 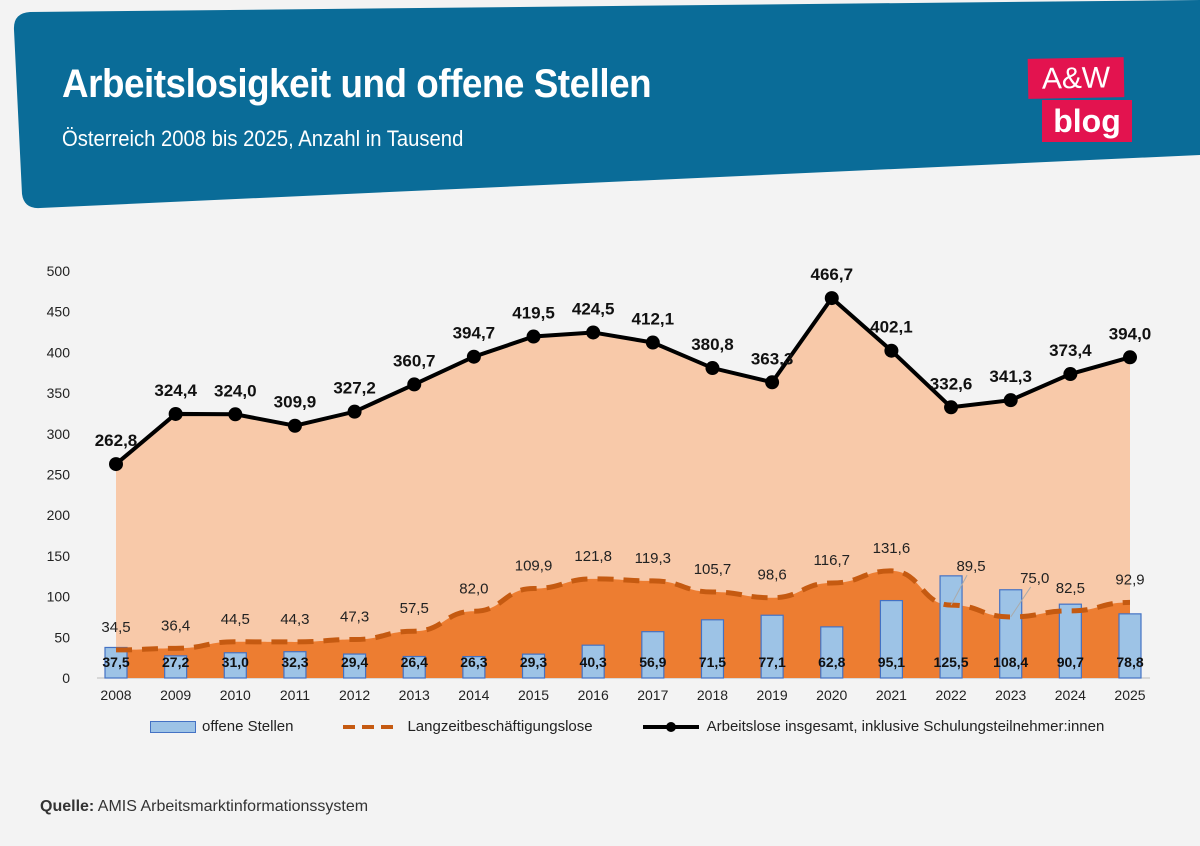 I want to click on langzeit-label: 57,5, so click(x=414, y=608).